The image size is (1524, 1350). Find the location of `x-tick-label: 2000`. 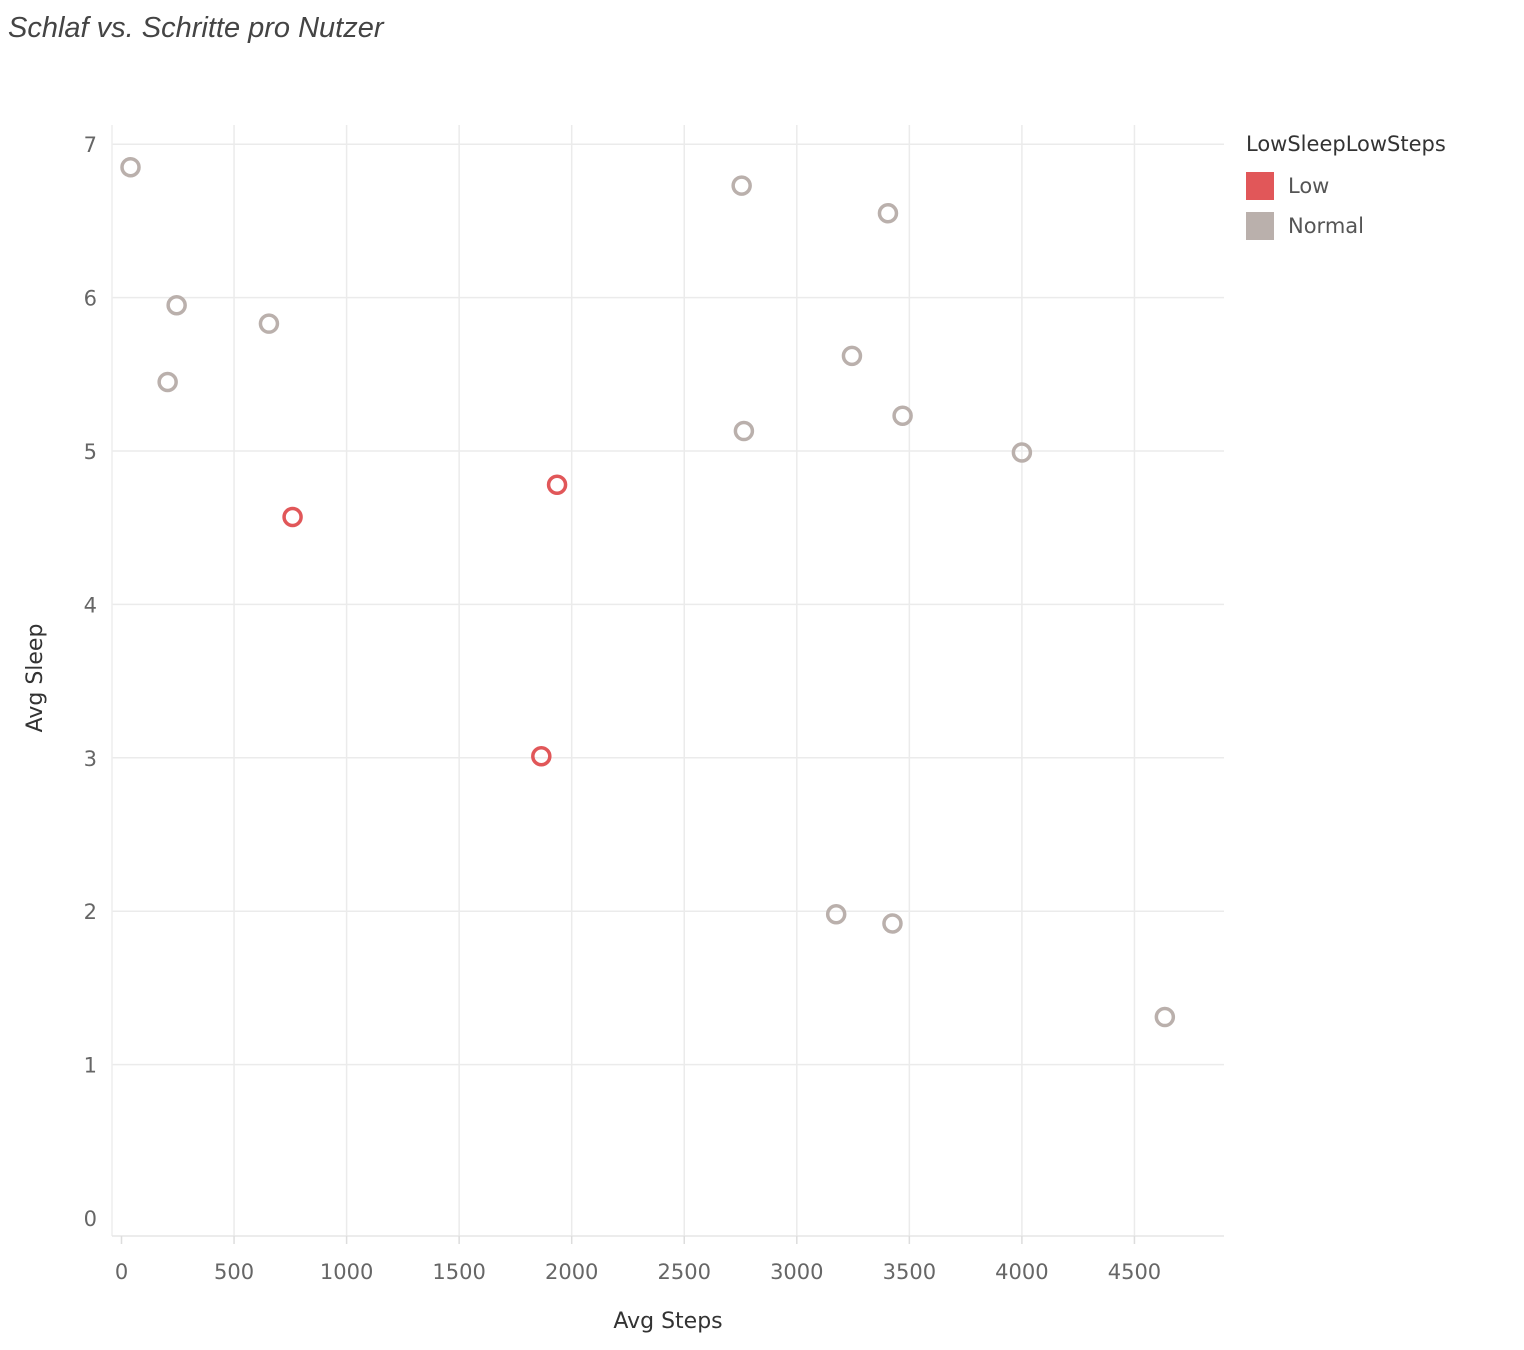

x-tick-label: 2000 is located at coordinates (571, 1272).